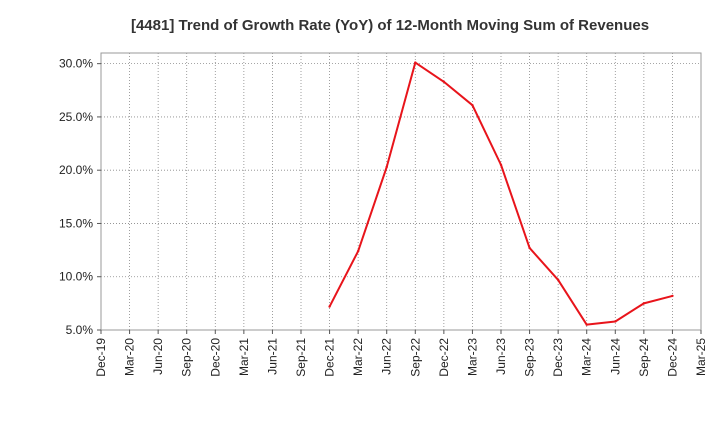  I want to click on y-tick-label: 25.0%, so click(76, 117).